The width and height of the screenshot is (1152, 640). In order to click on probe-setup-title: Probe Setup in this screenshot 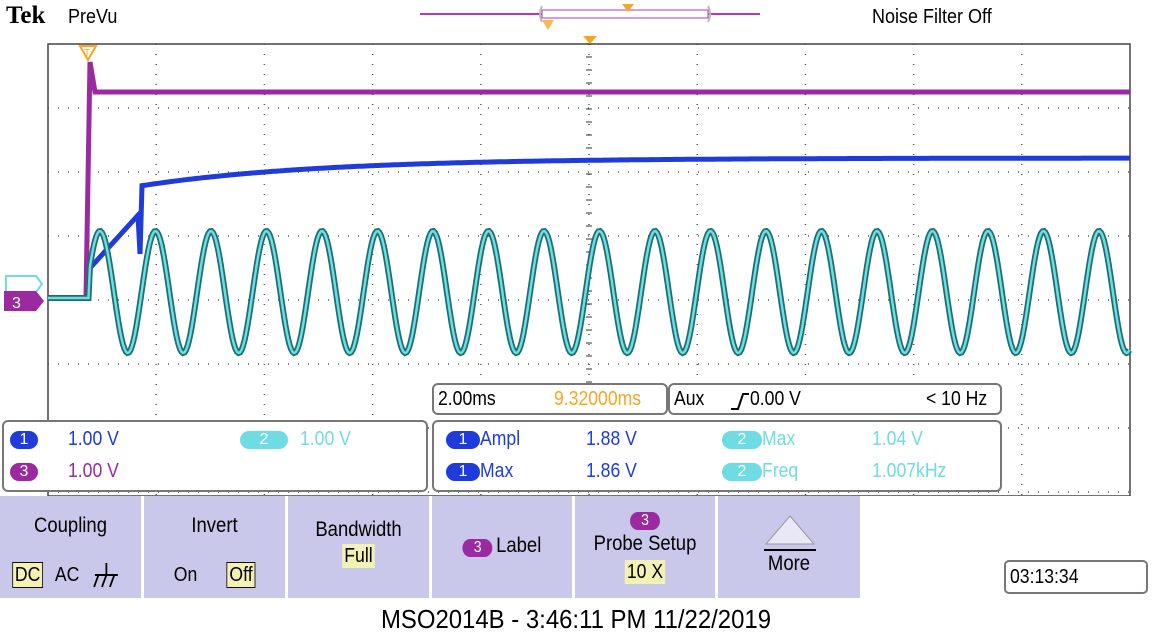, I will do `click(645, 543)`.